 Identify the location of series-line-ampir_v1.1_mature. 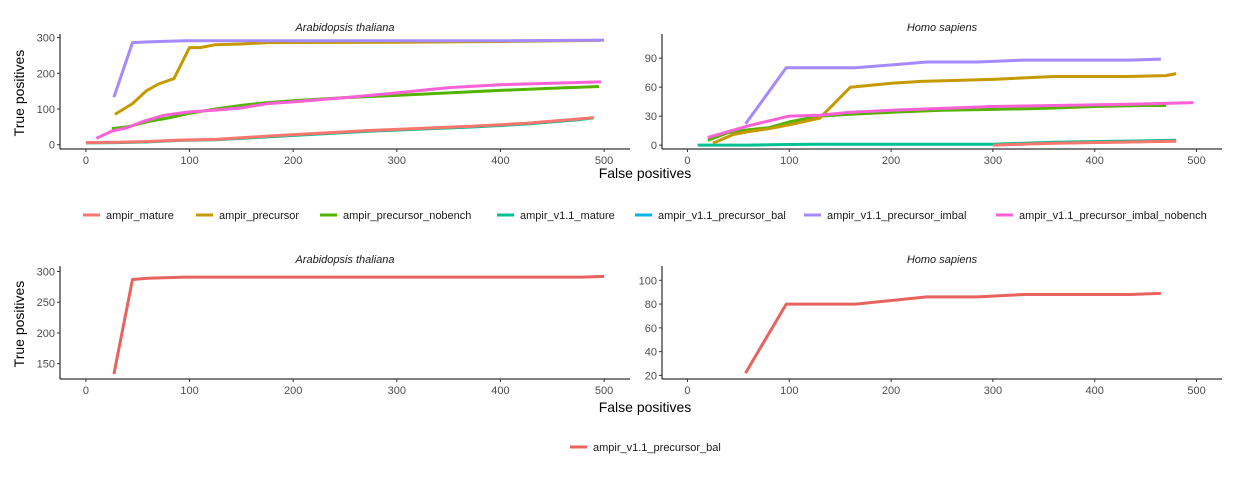
(339, 130).